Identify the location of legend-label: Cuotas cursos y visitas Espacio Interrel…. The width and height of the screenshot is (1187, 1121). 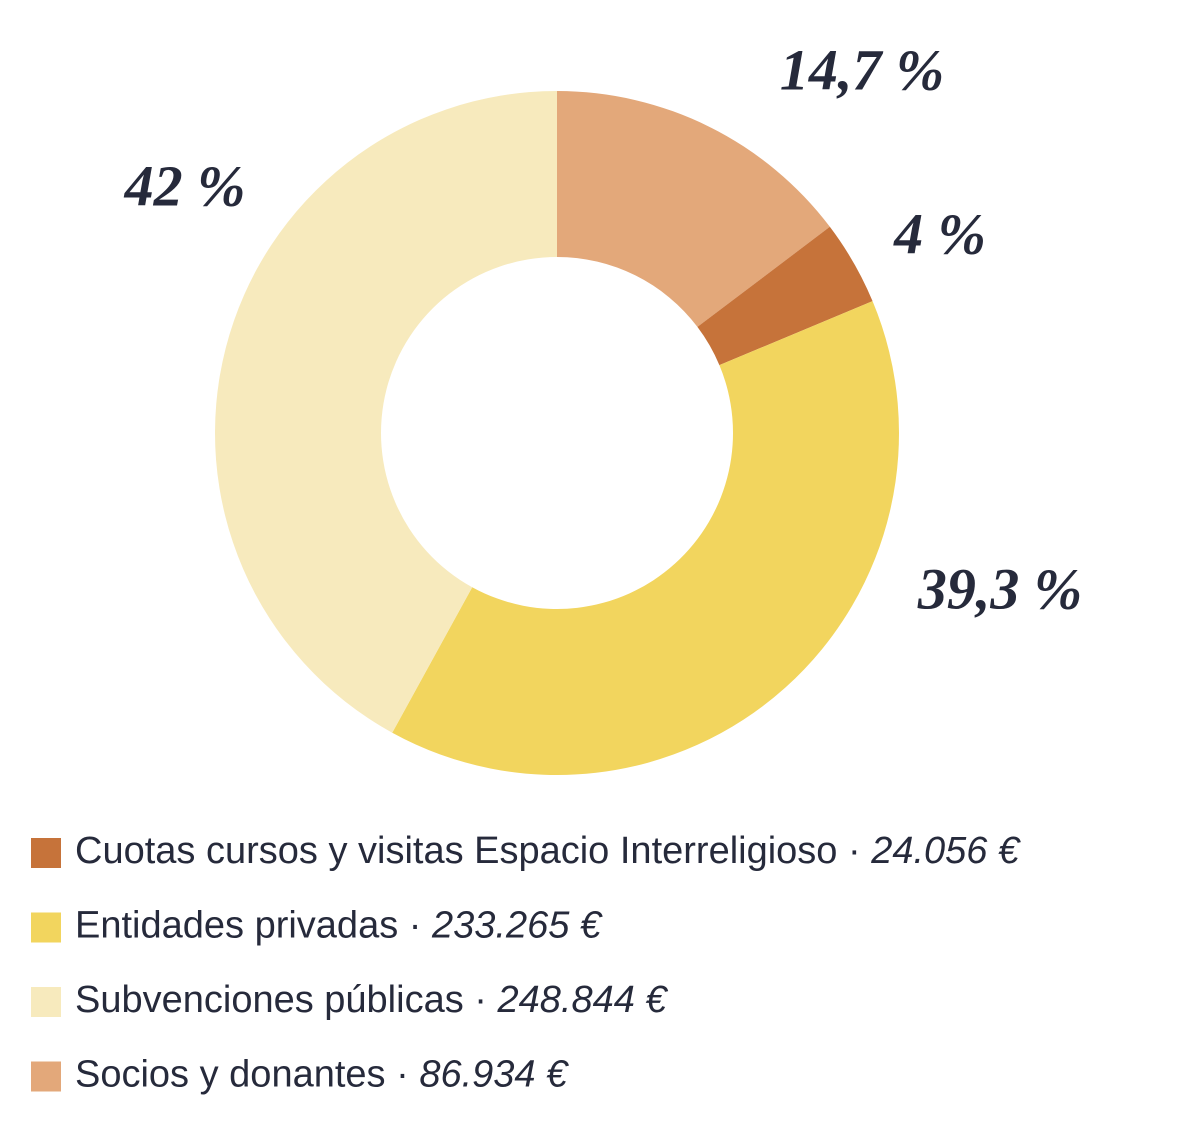
(456, 851).